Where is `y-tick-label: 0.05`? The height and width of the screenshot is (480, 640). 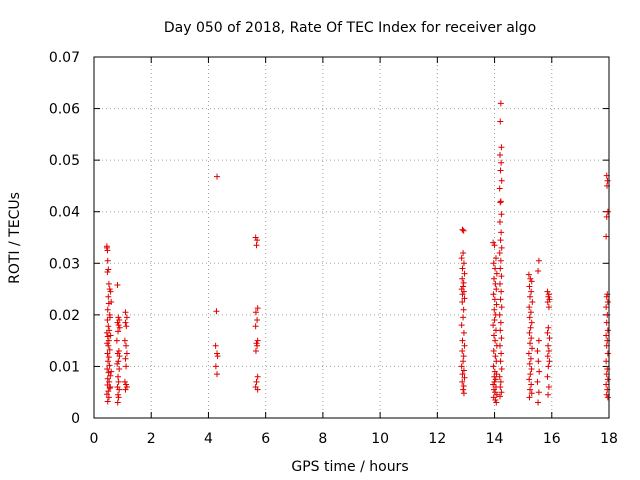 y-tick-label: 0.05 is located at coordinates (64, 161).